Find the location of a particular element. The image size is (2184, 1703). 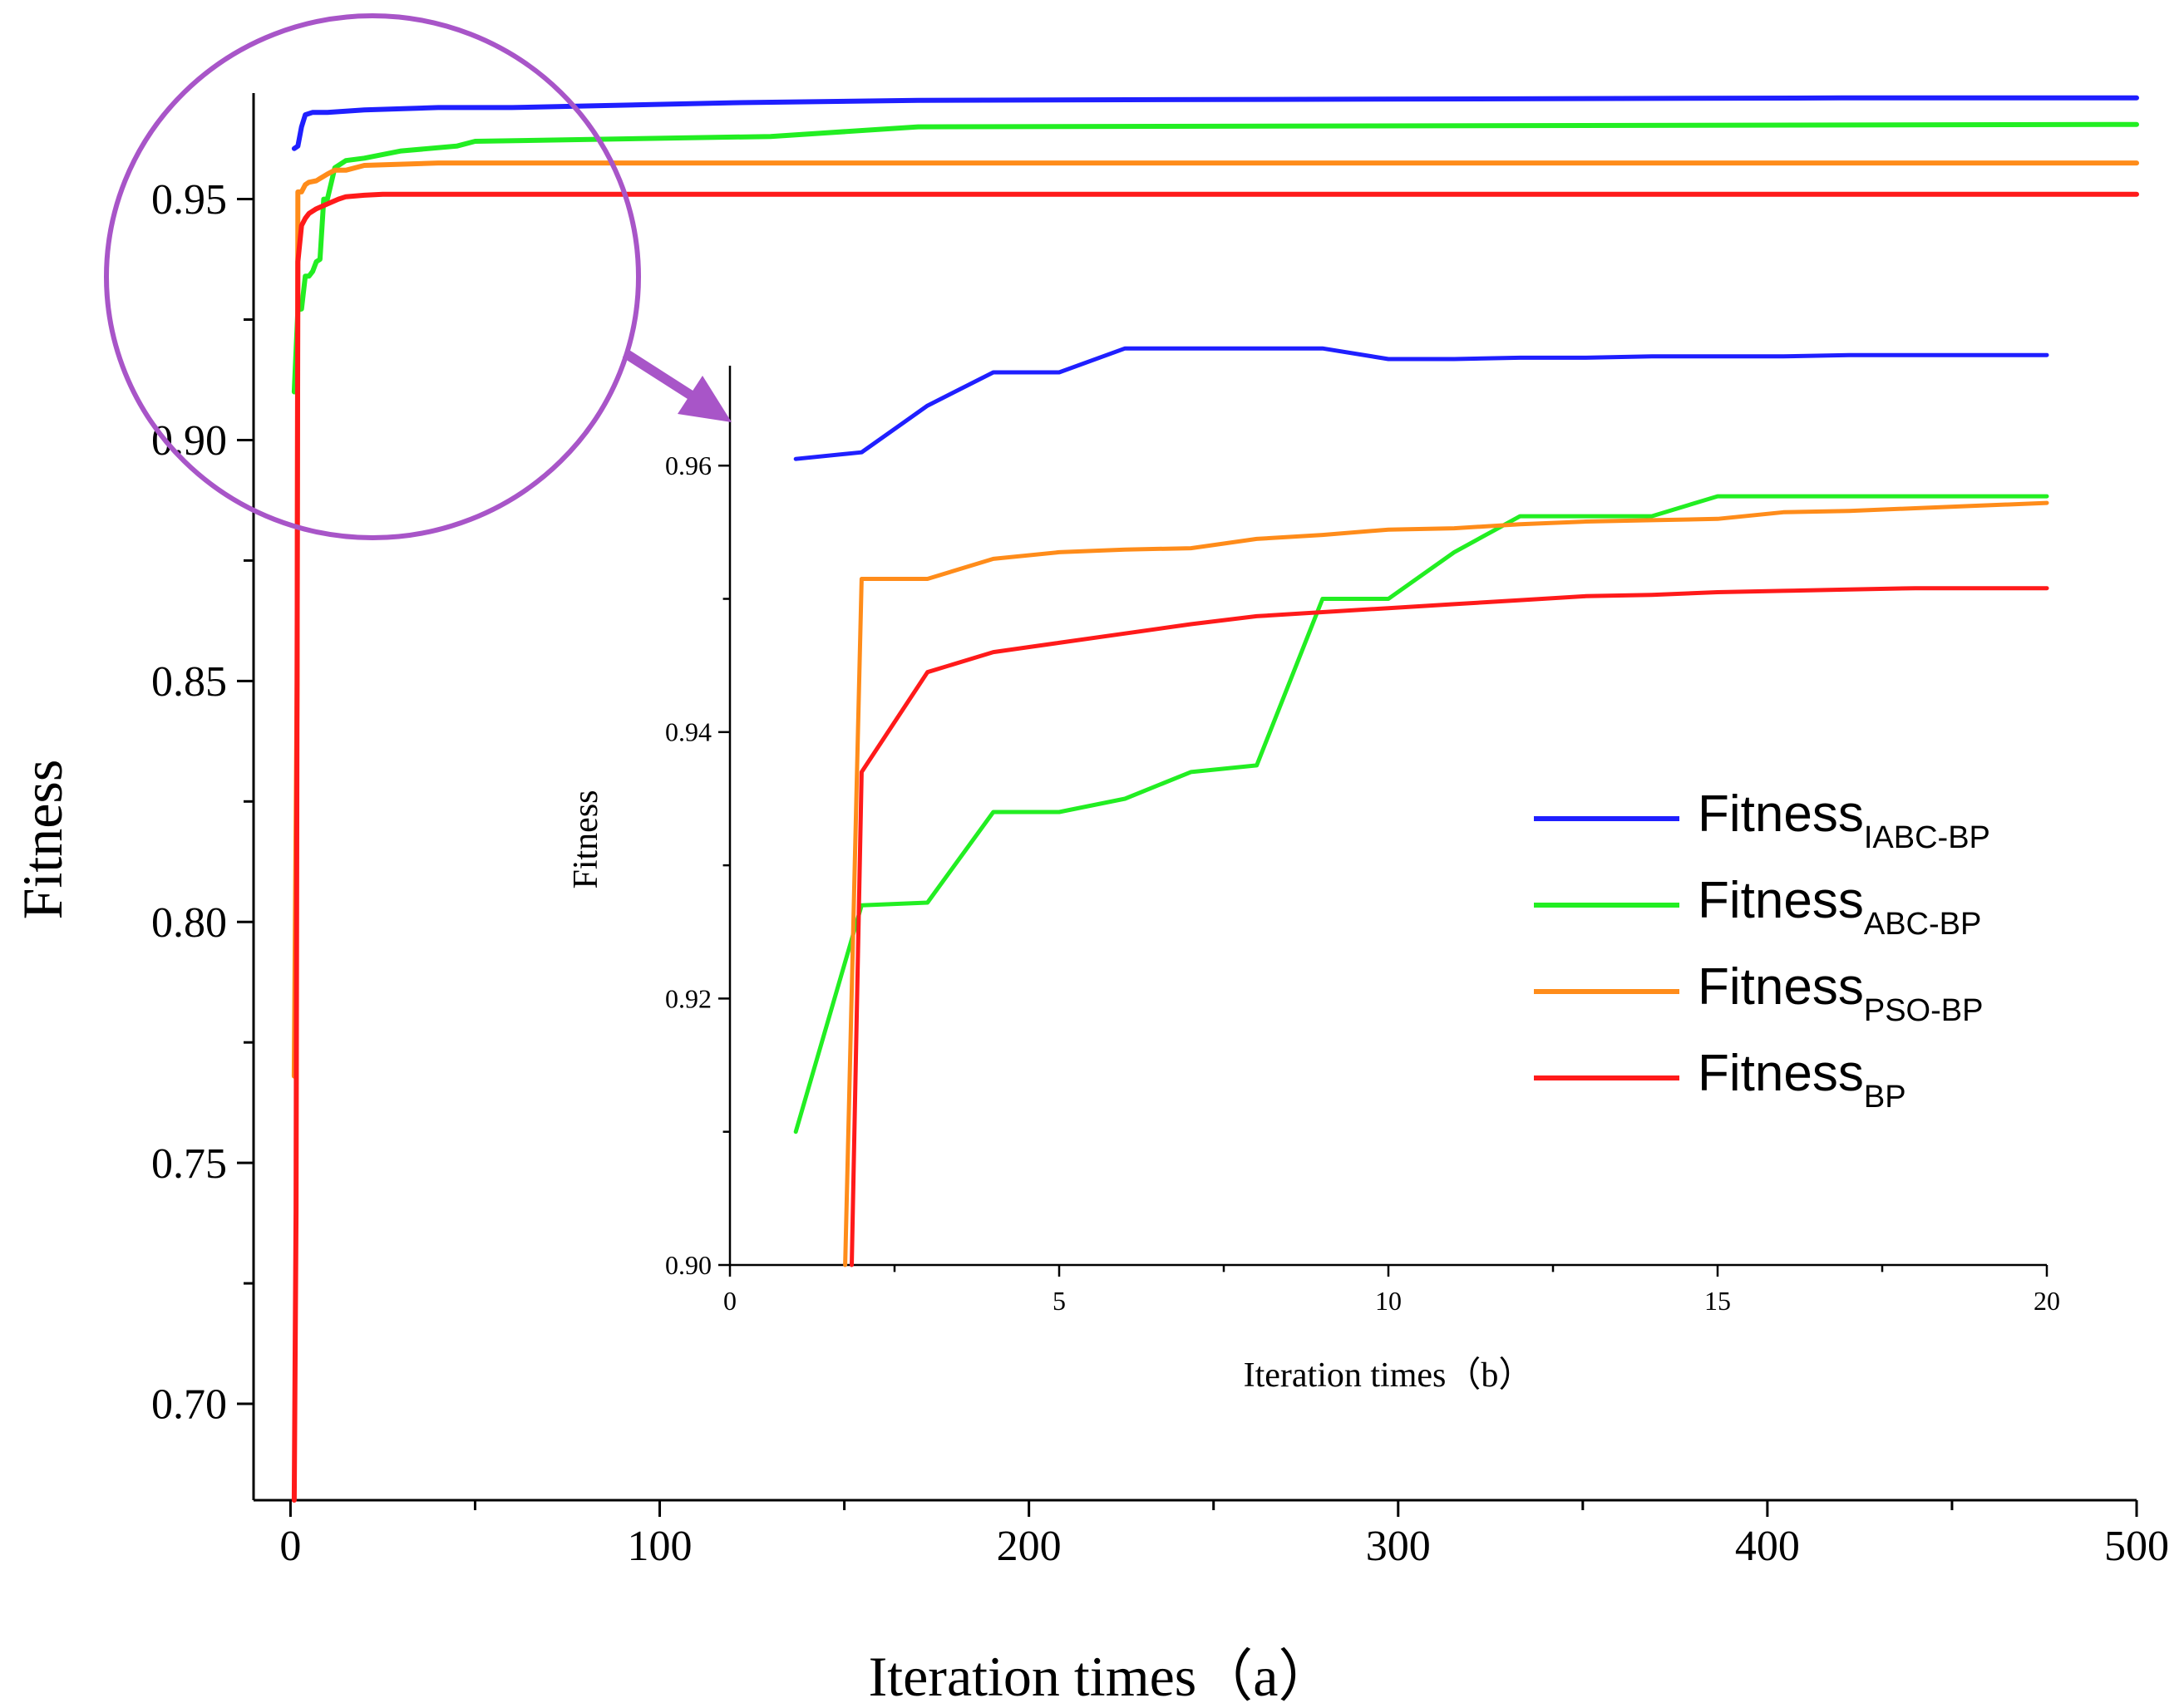

legend-sub-iabc-bp: IABC-BP is located at coordinates (1927, 837).